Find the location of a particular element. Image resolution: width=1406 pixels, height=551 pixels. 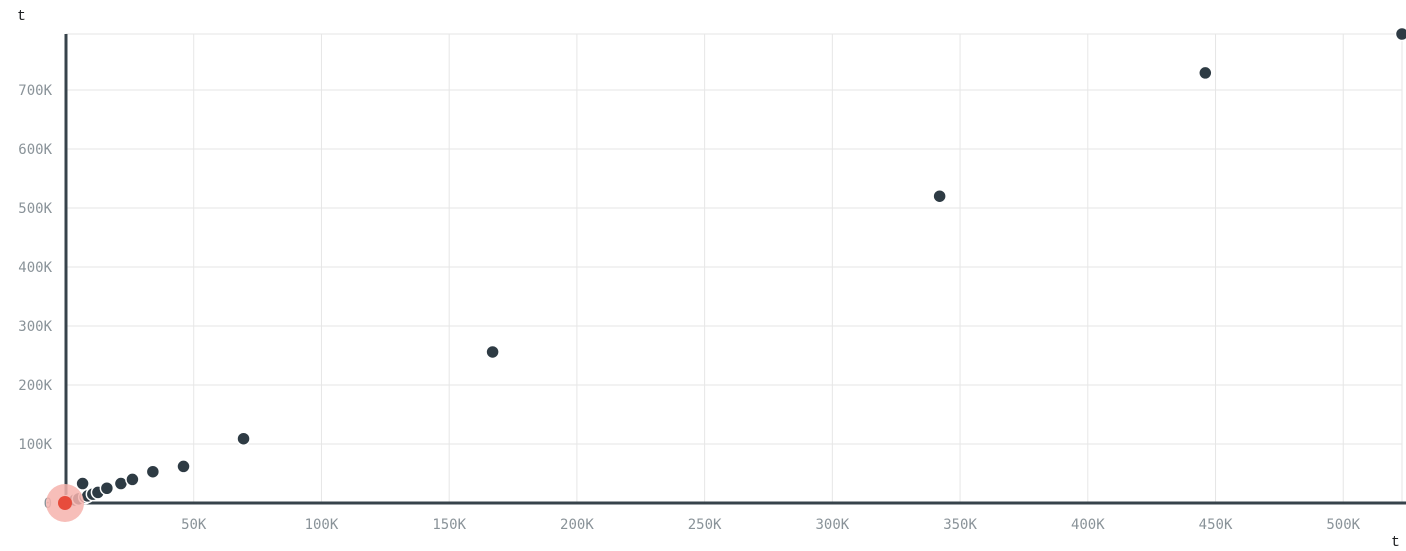

highlight-point is located at coordinates (65, 503).